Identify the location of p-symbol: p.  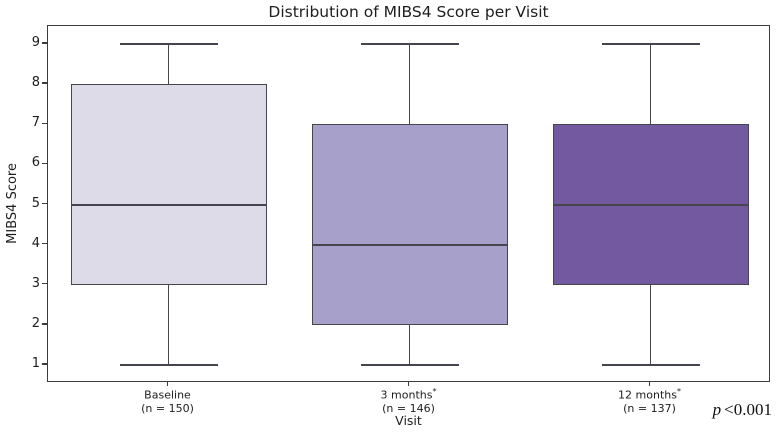
(717, 409).